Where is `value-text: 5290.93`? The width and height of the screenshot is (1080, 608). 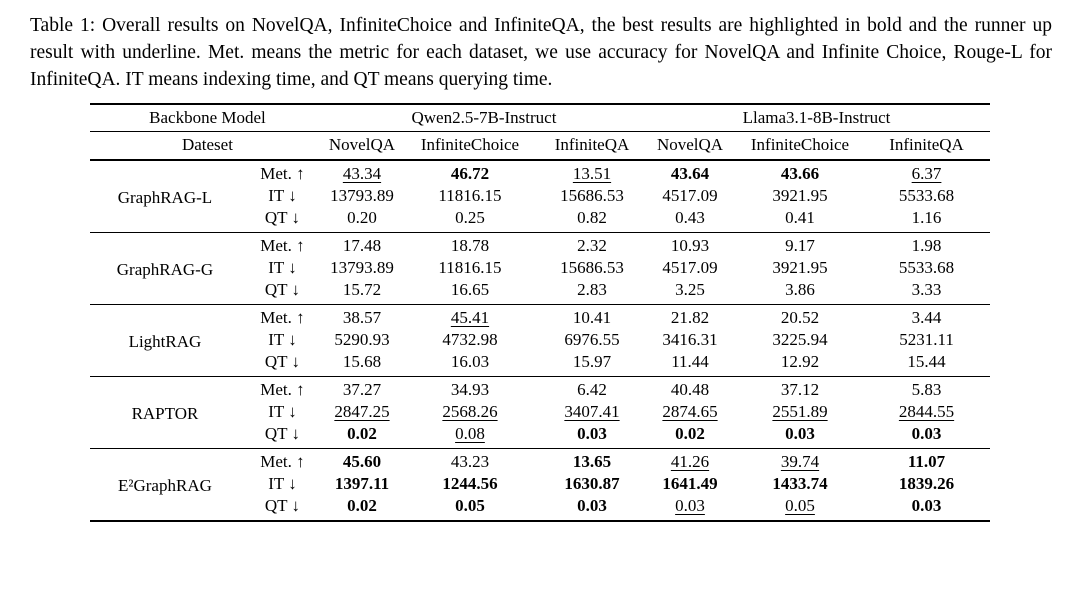
value-text: 5290.93 is located at coordinates (362, 339).